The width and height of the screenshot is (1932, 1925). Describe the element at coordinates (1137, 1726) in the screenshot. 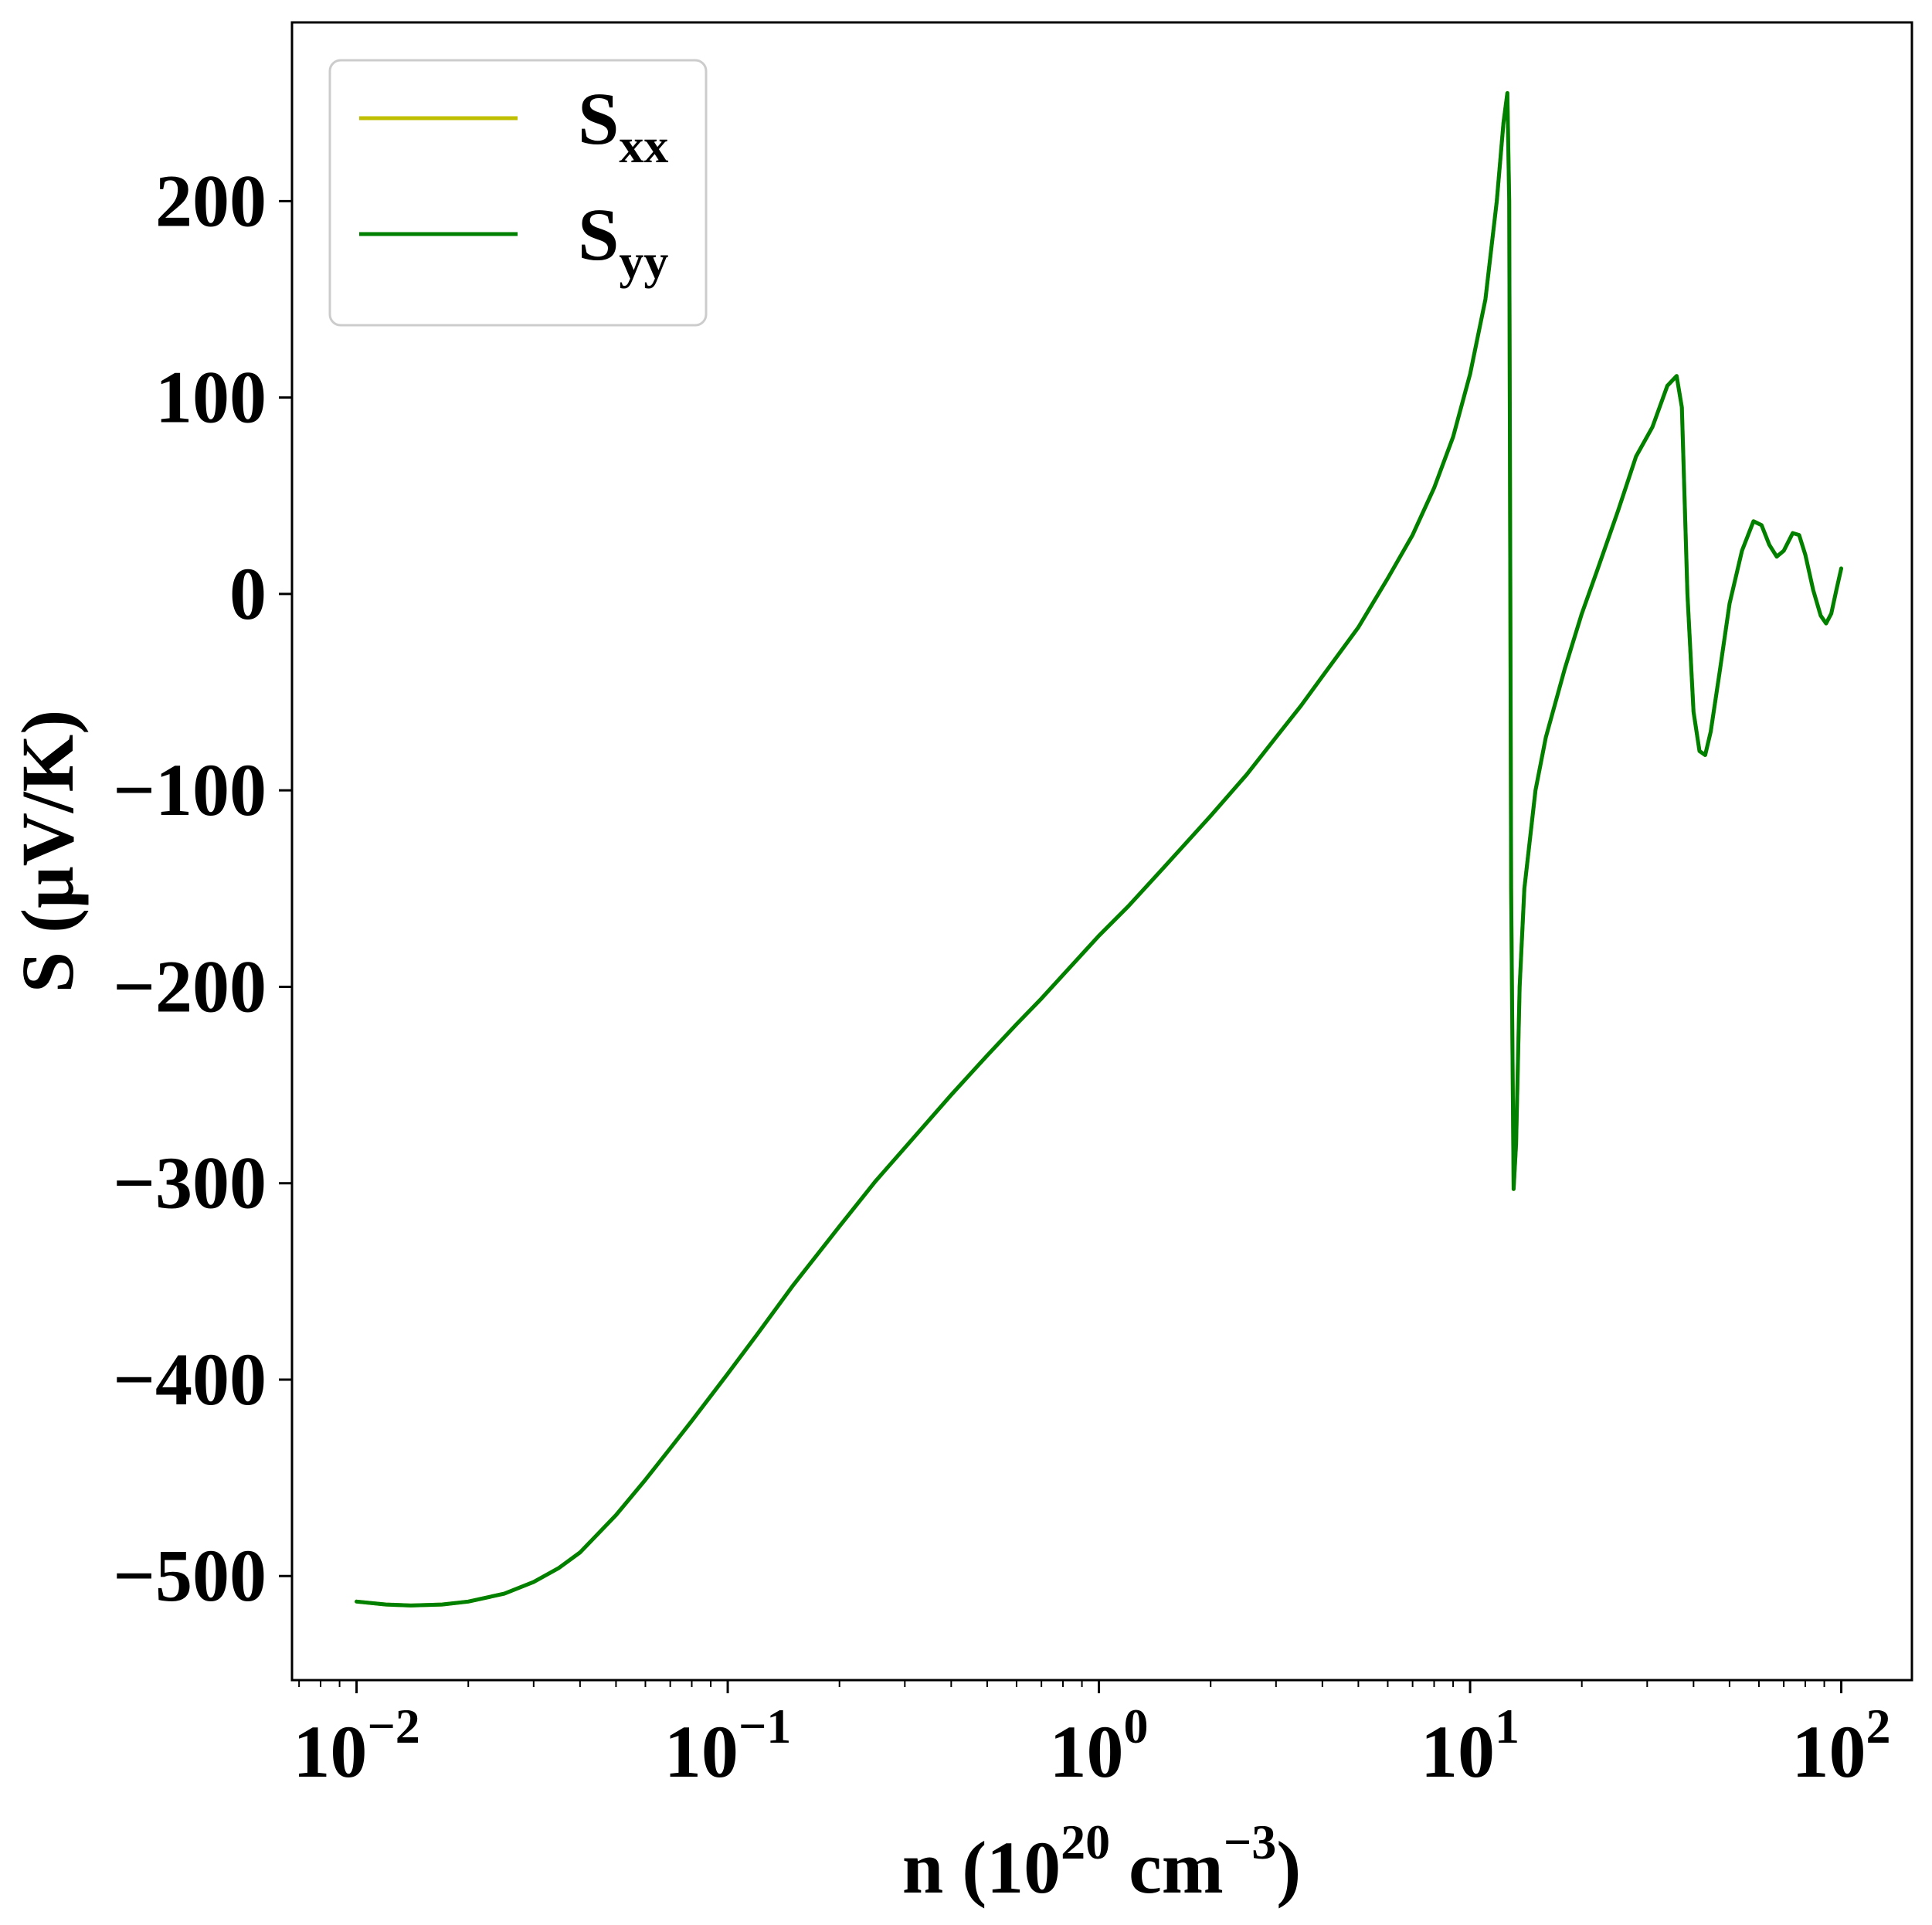

I see `x-tick-label-exponent: 0` at that location.